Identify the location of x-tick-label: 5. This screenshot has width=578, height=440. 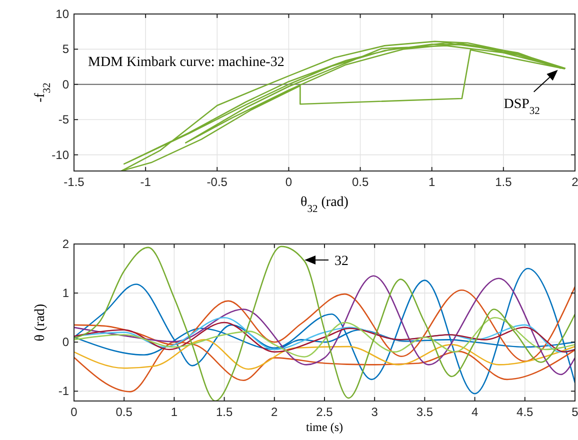
(575, 412).